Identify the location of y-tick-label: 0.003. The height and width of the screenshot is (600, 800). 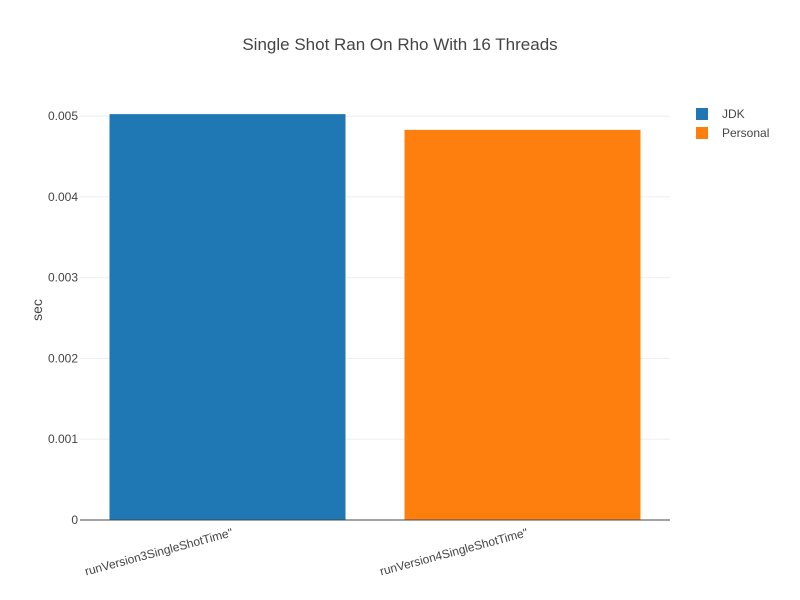
(63, 278).